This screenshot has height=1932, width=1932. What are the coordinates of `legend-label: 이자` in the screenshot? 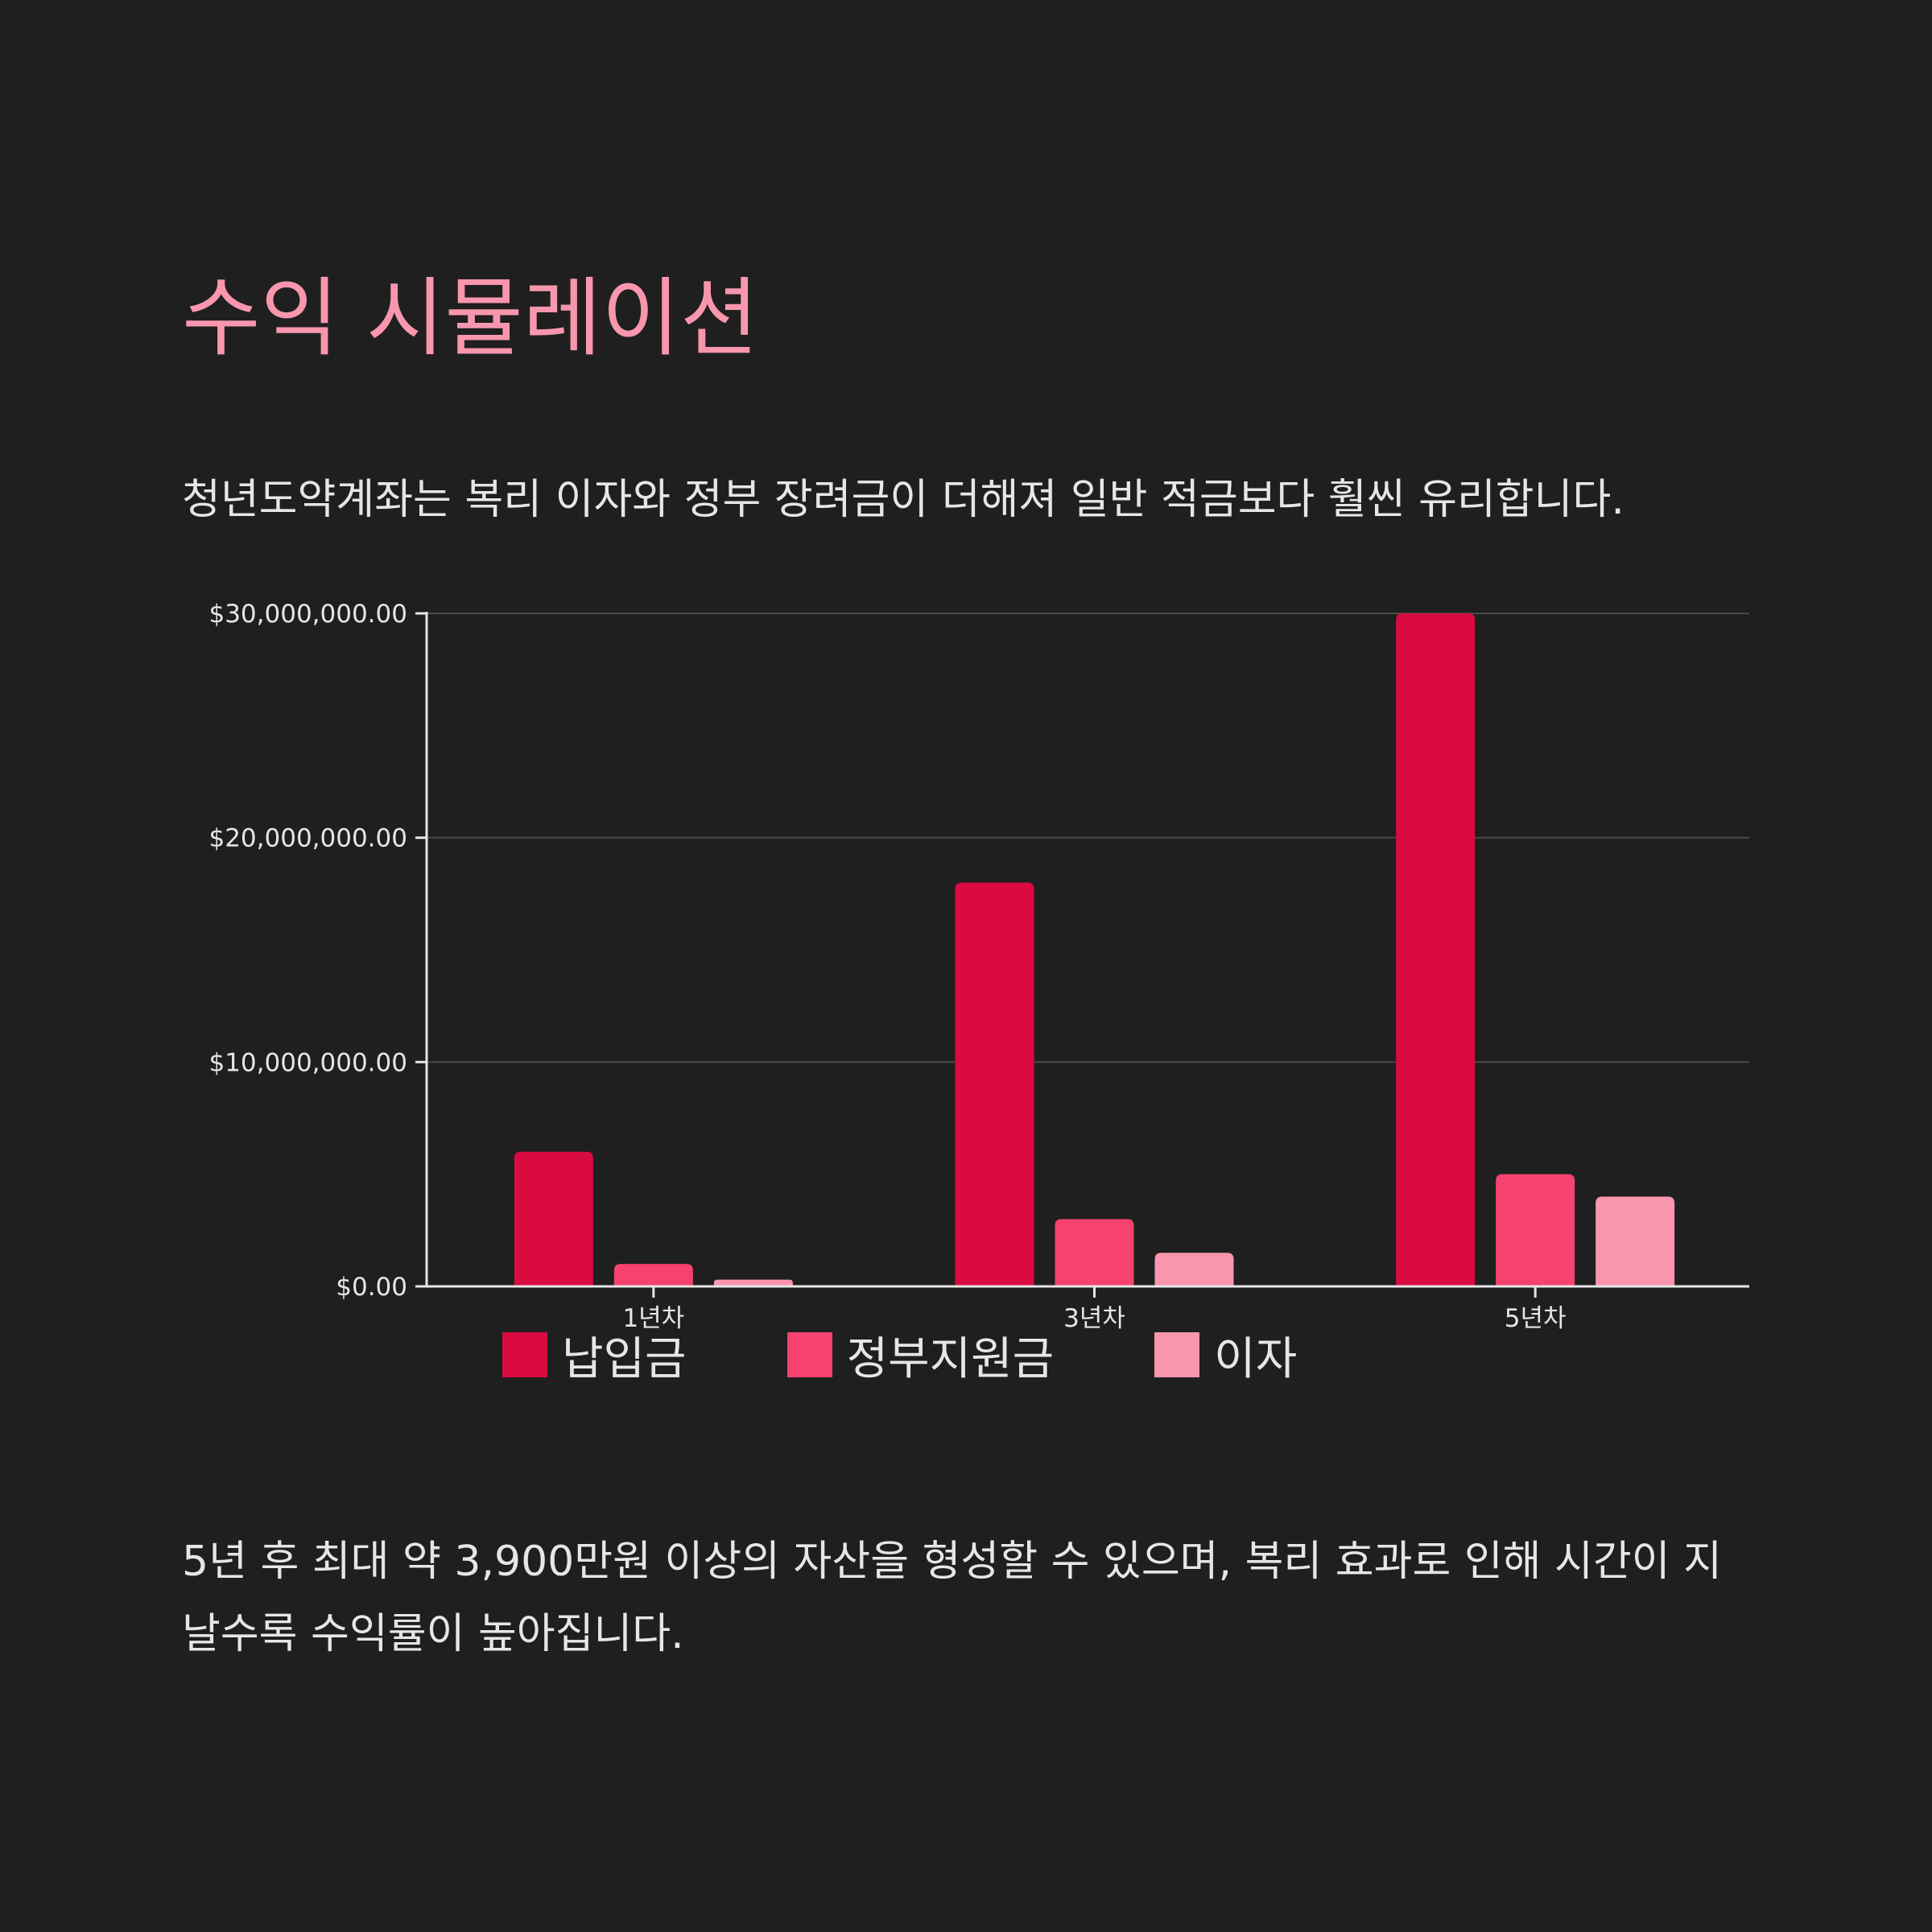 It's located at (1256, 1358).